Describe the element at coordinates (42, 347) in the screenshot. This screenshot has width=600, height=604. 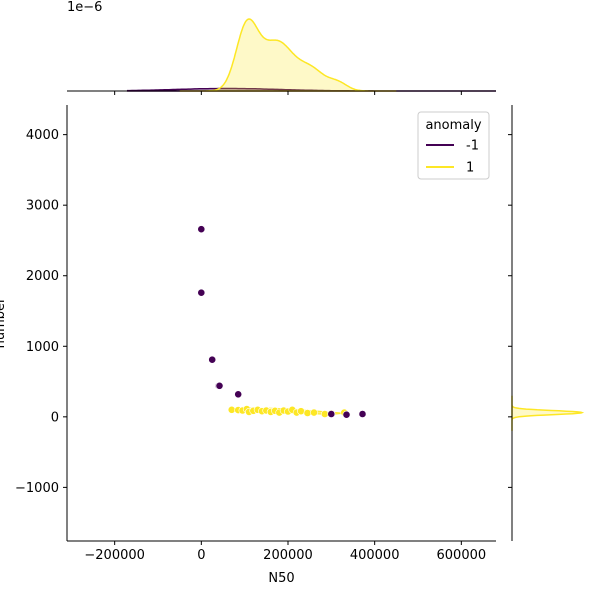
I see `y-tick-label: 1000` at that location.